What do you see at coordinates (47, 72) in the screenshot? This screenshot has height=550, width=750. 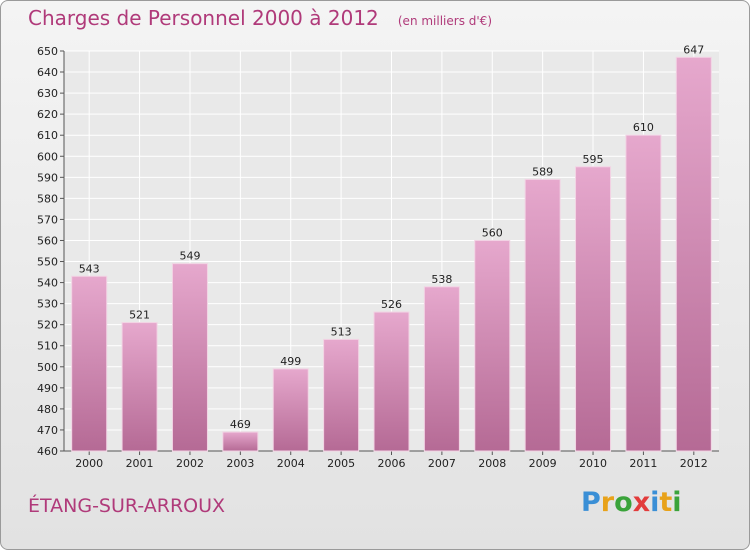 I see `y-tick-label: 640` at bounding box center [47, 72].